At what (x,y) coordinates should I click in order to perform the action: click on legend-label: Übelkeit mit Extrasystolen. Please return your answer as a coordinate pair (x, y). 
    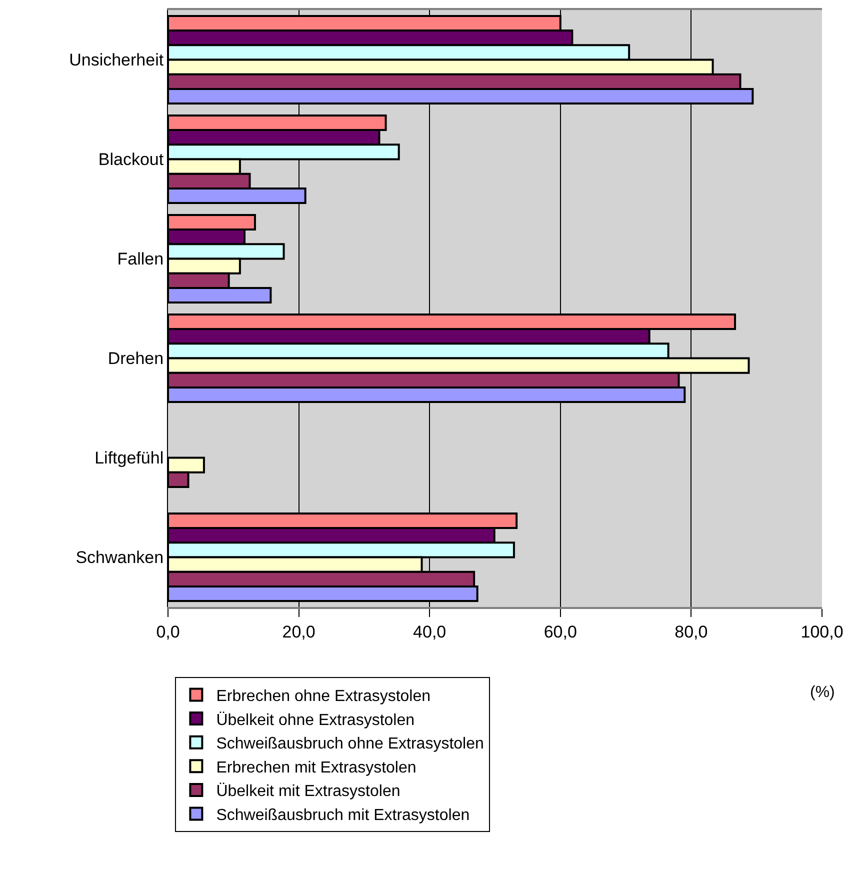
    Looking at the image, I should click on (308, 791).